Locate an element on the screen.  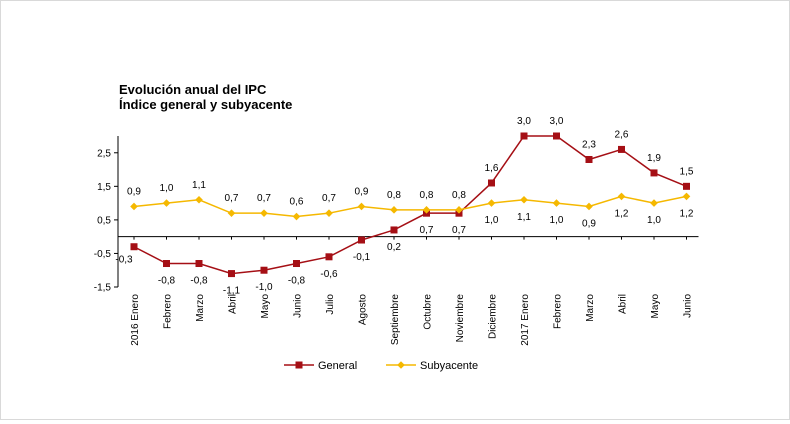
y-tick-label: -1,5 is located at coordinates (103, 288).